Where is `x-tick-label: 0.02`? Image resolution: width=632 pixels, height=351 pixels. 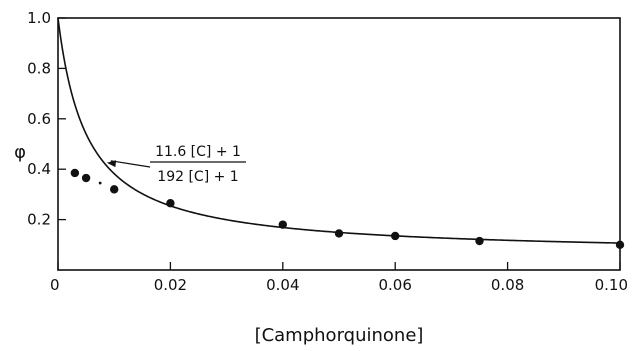
x-tick-label: 0.02 is located at coordinates (170, 285).